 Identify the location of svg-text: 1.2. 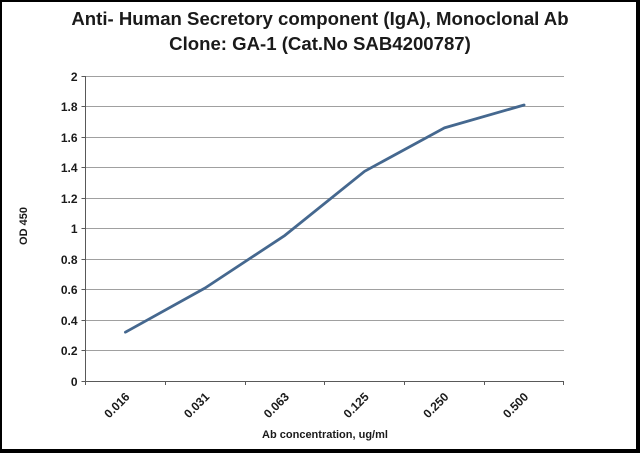
(69, 199).